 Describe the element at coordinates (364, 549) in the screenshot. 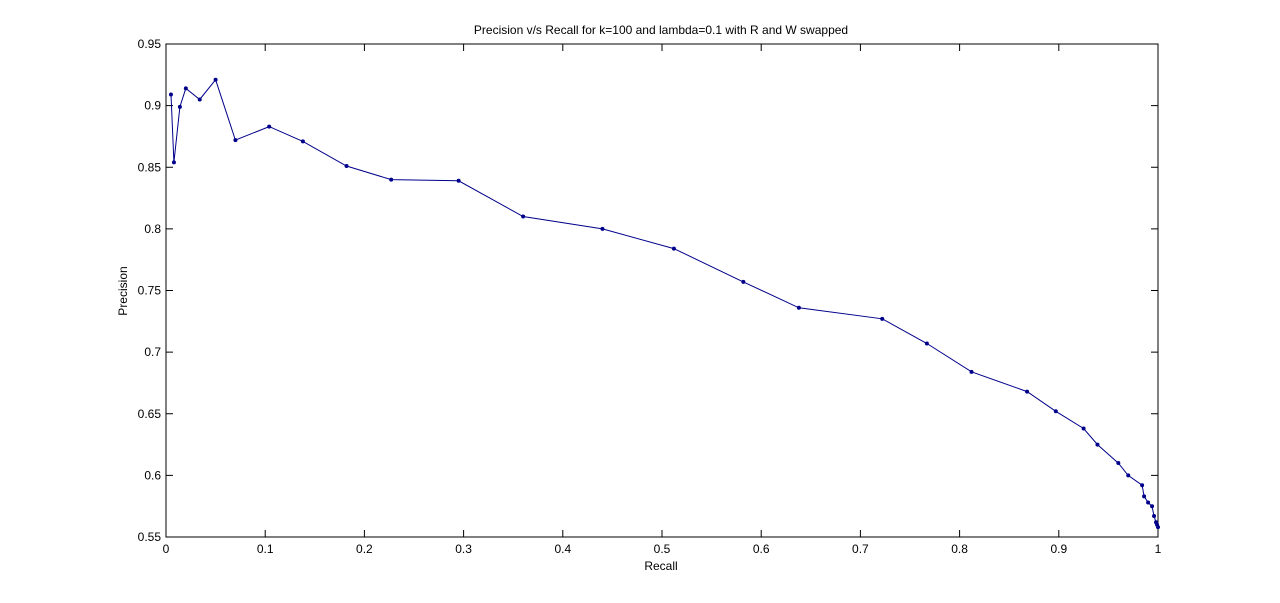

I see `x-tick-label: 0.2` at that location.